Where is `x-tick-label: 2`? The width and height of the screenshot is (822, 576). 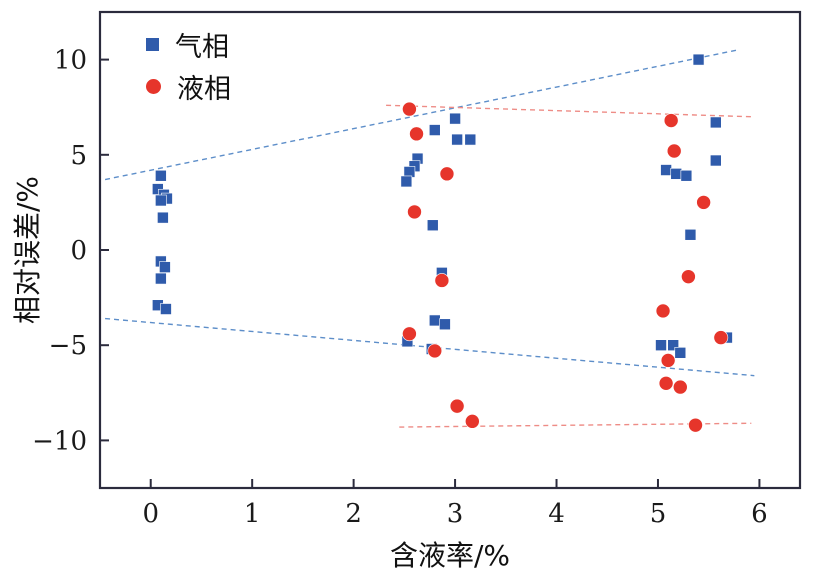 x-tick-label: 2 is located at coordinates (353, 514).